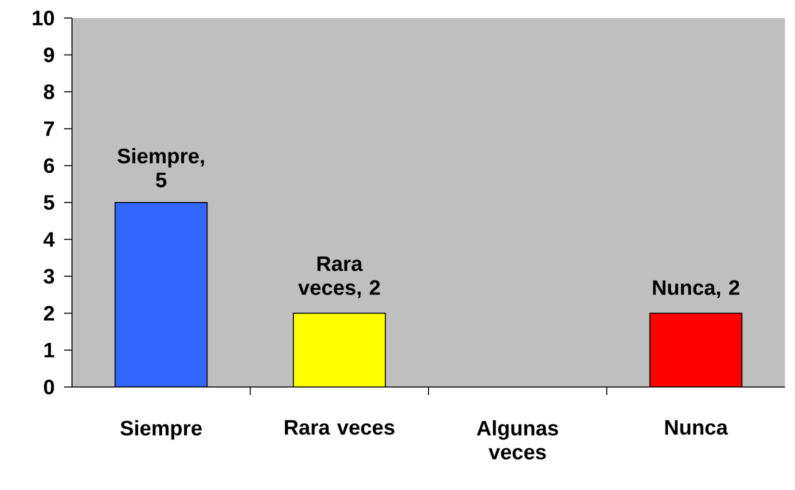 Image resolution: width=795 pixels, height=490 pixels. Describe the element at coordinates (49, 276) in the screenshot. I see `y-tick-label: 3` at that location.